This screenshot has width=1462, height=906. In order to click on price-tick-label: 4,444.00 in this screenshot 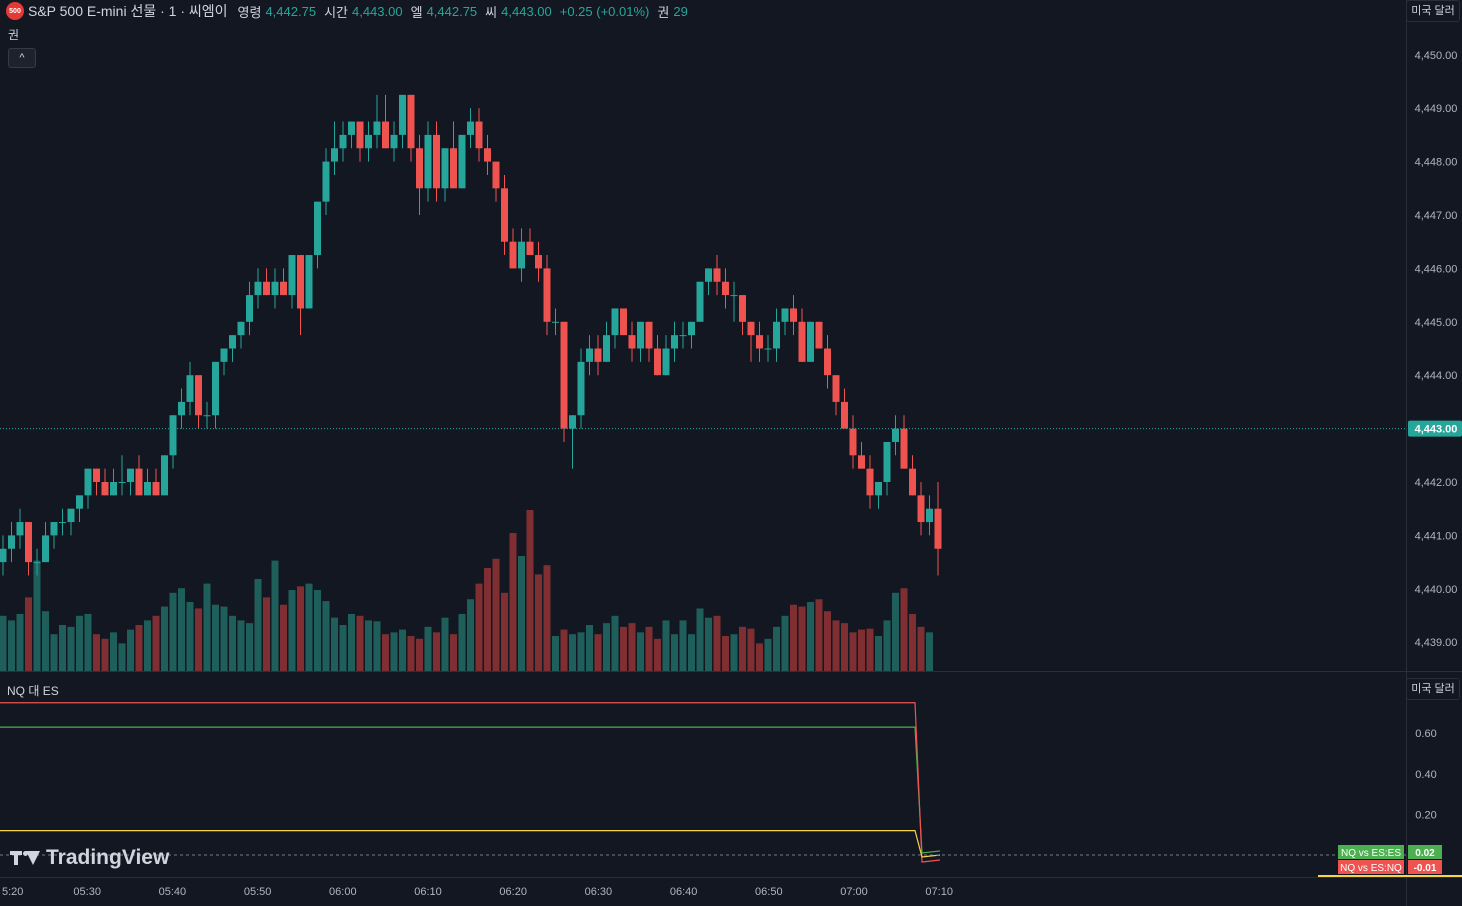, I will do `click(1436, 376)`.